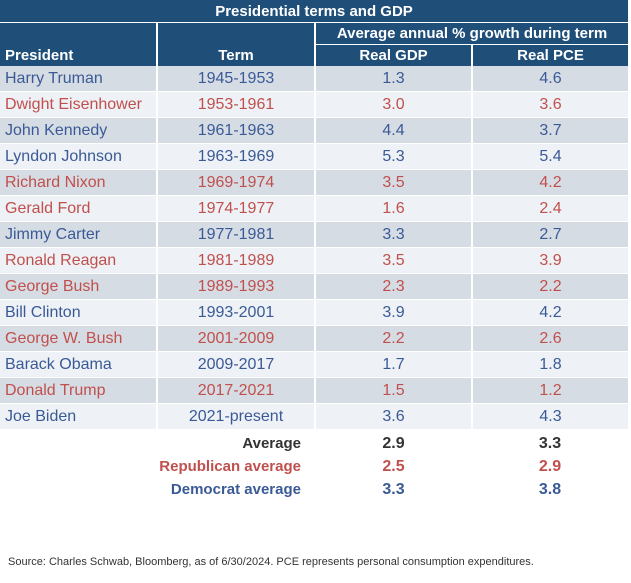 The width and height of the screenshot is (631, 583). I want to click on president-cell: Bill Clinton, so click(78, 312).